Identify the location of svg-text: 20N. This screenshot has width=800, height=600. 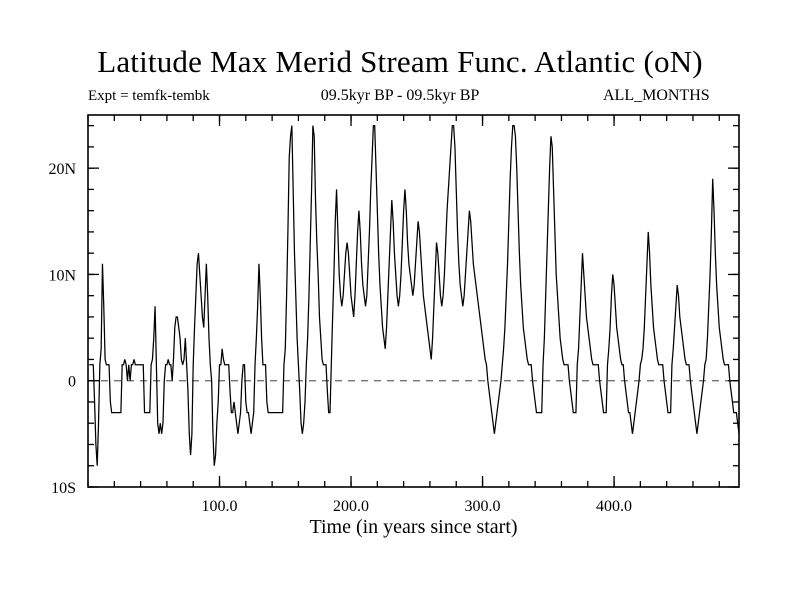
(62, 169).